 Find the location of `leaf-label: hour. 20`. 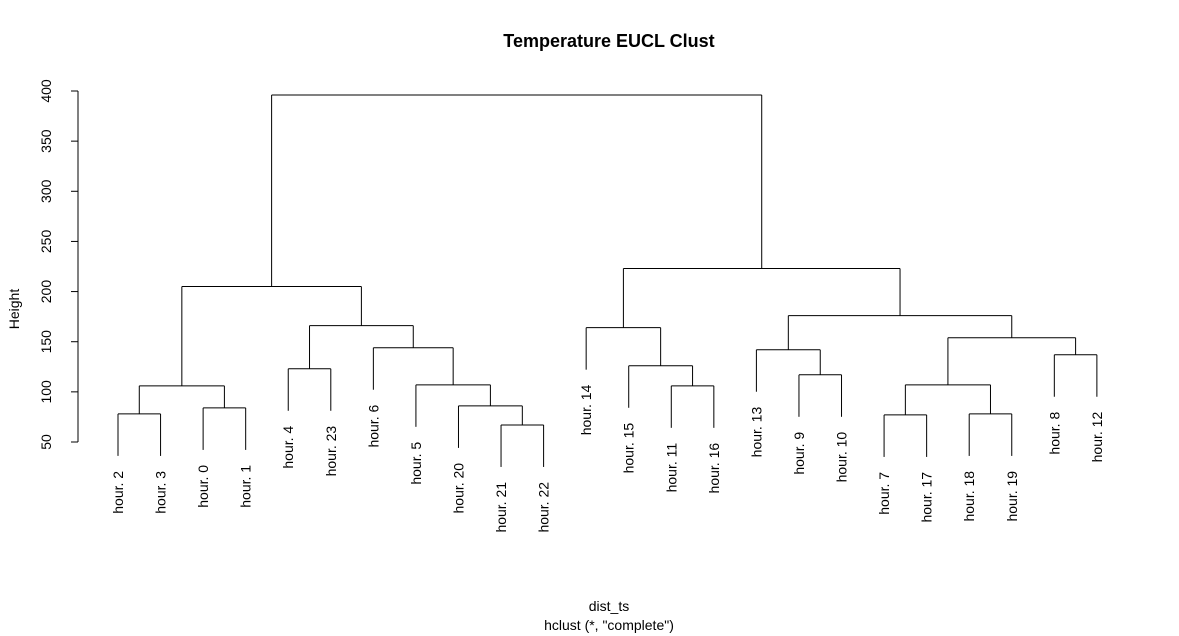

leaf-label: hour. 20 is located at coordinates (458, 488).